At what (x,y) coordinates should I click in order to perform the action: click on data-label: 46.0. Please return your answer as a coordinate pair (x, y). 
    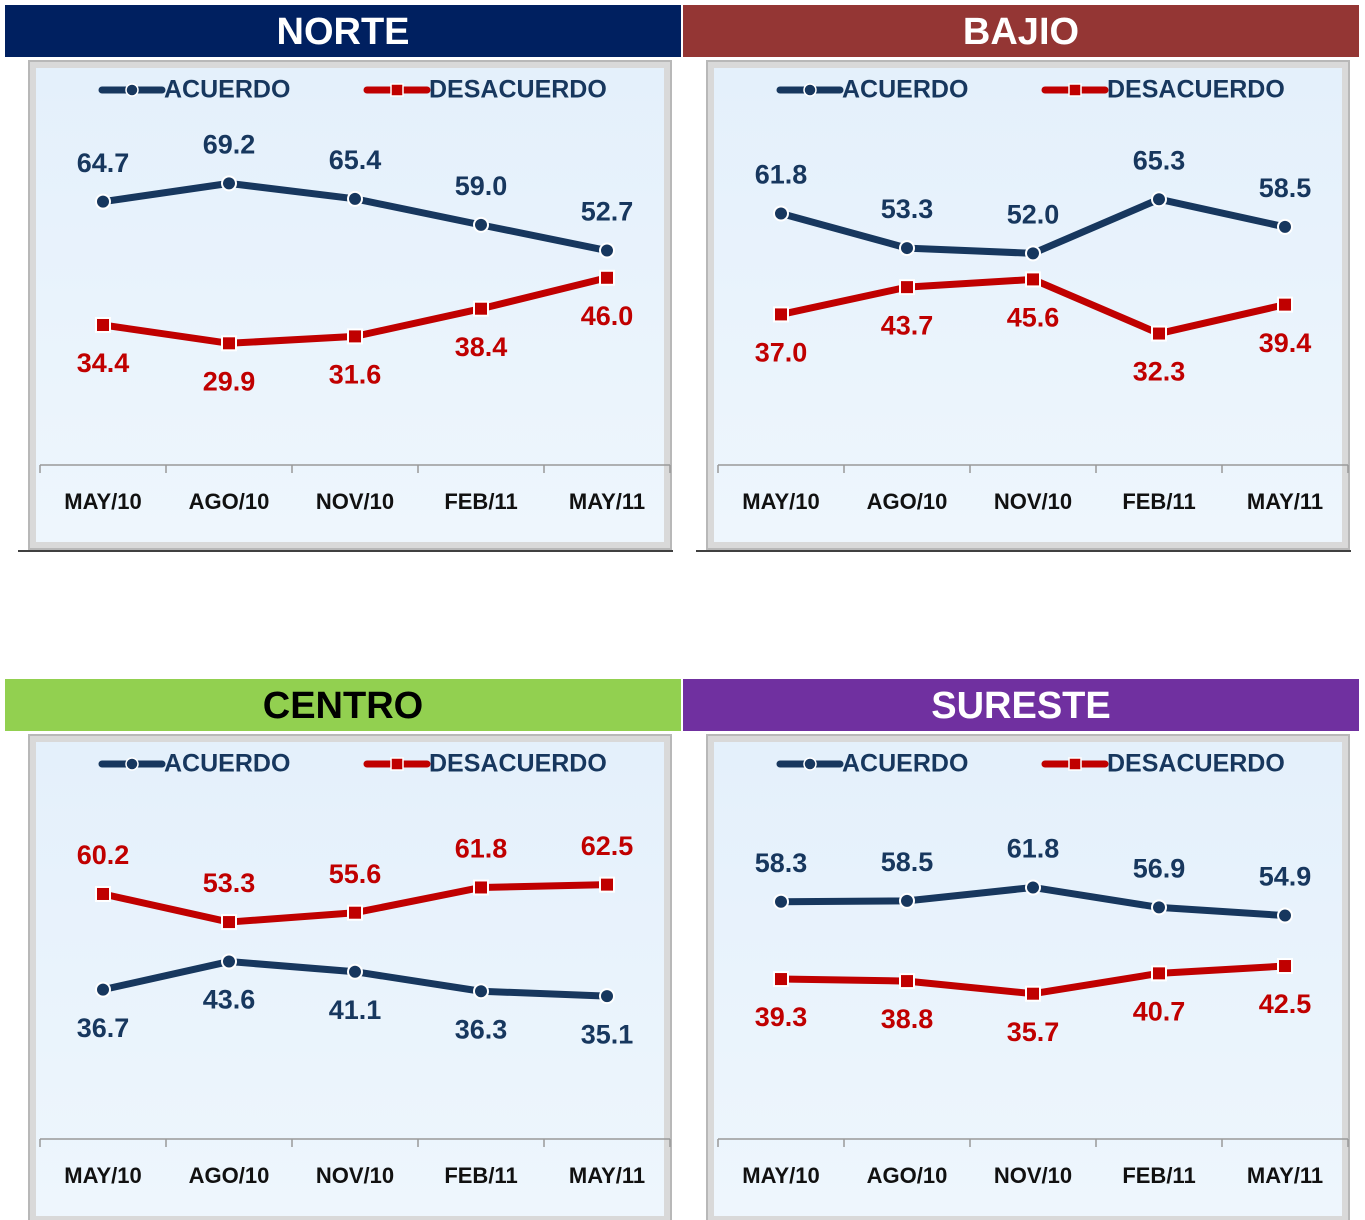
    Looking at the image, I should click on (607, 316).